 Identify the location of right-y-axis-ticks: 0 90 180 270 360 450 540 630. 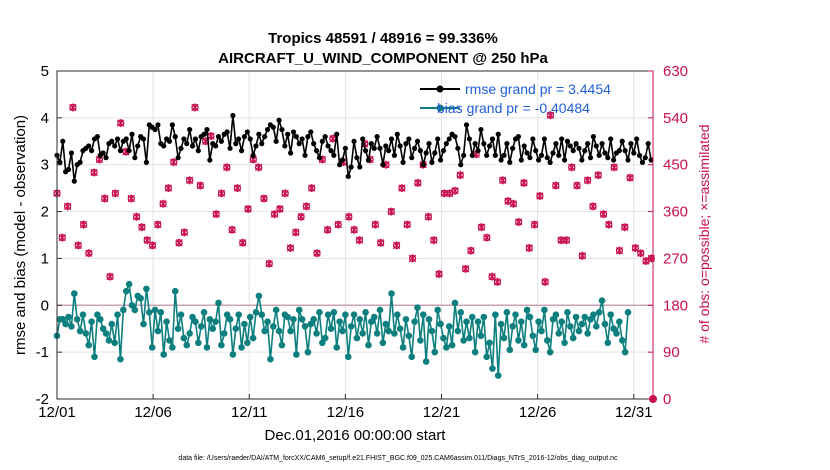
(668, 235).